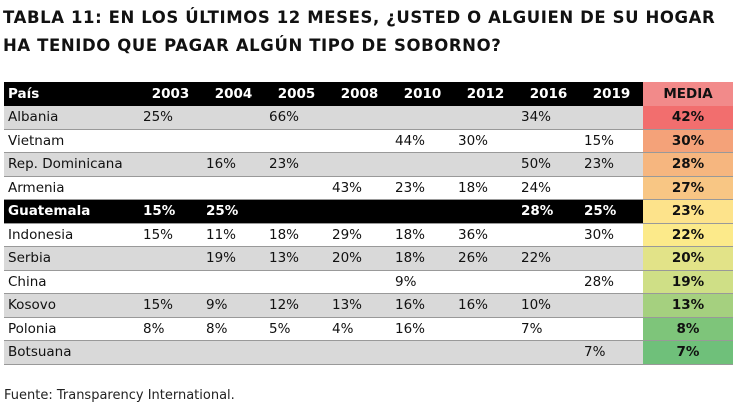 The width and height of the screenshot is (737, 408). Describe the element at coordinates (49, 211) in the screenshot. I see `country-cell: Guatemala` at that location.